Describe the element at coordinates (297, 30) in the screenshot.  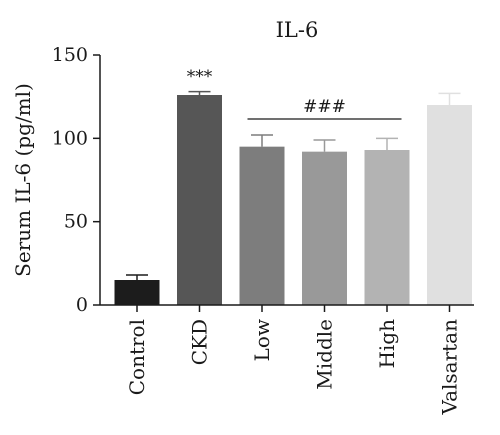
I see `chart-title: IL-6` at that location.